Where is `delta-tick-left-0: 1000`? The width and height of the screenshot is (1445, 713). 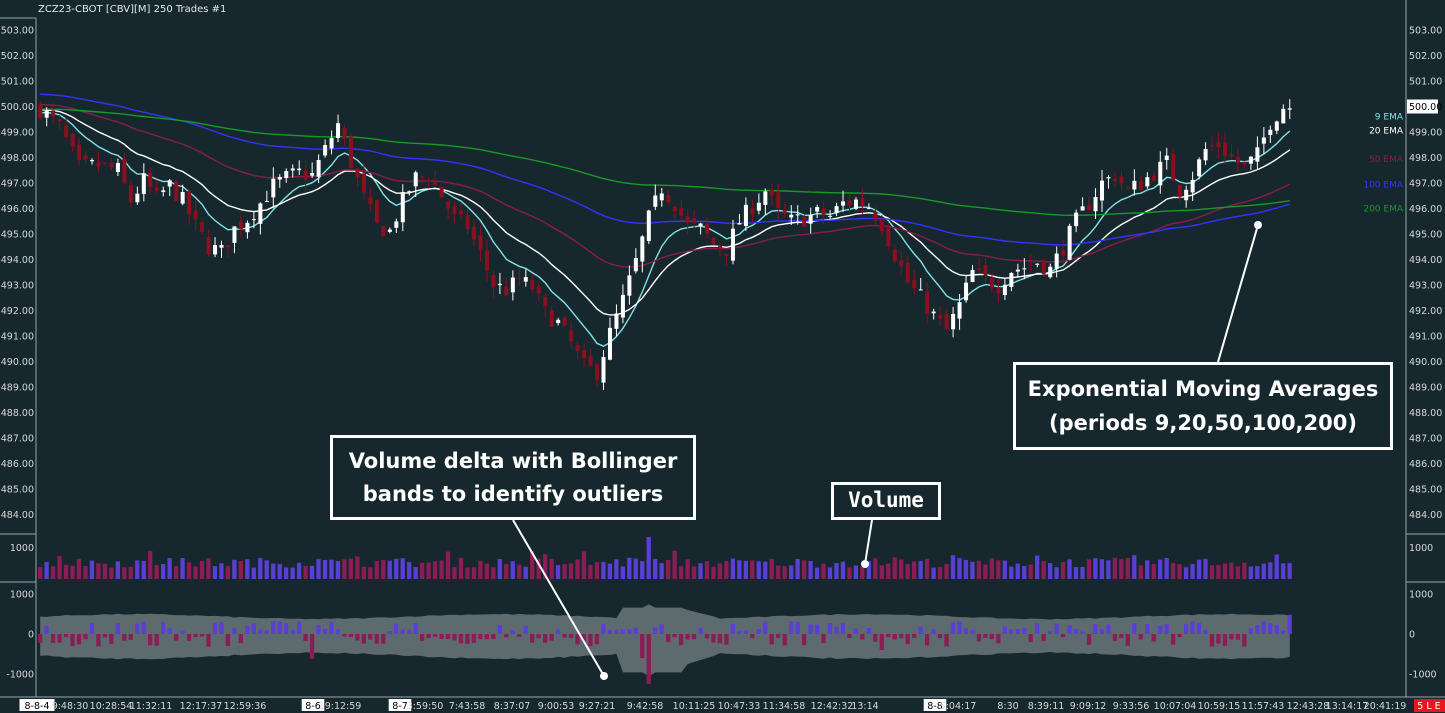 delta-tick-left-0: 1000 is located at coordinates (22, 595).